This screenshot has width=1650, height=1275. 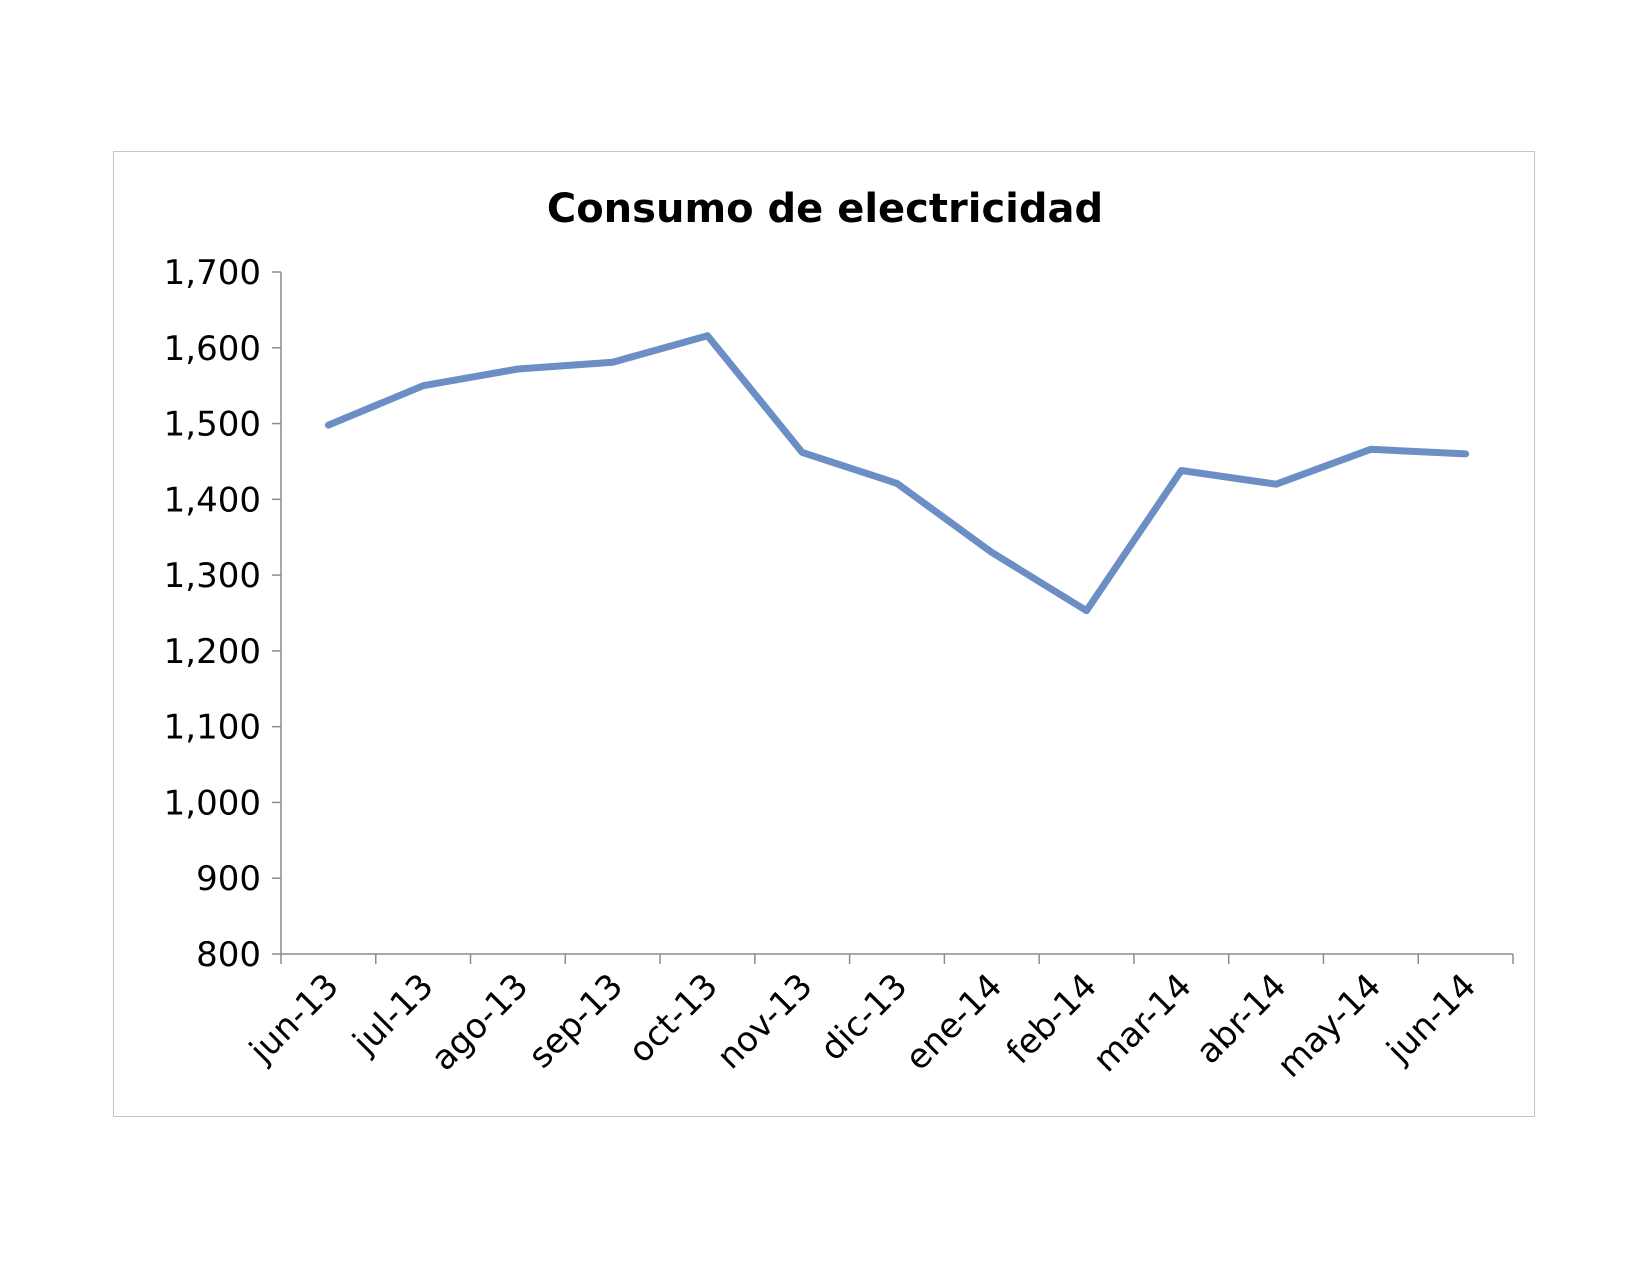 What do you see at coordinates (765, 1021) in the screenshot?
I see `x-tick-label: nov-13` at bounding box center [765, 1021].